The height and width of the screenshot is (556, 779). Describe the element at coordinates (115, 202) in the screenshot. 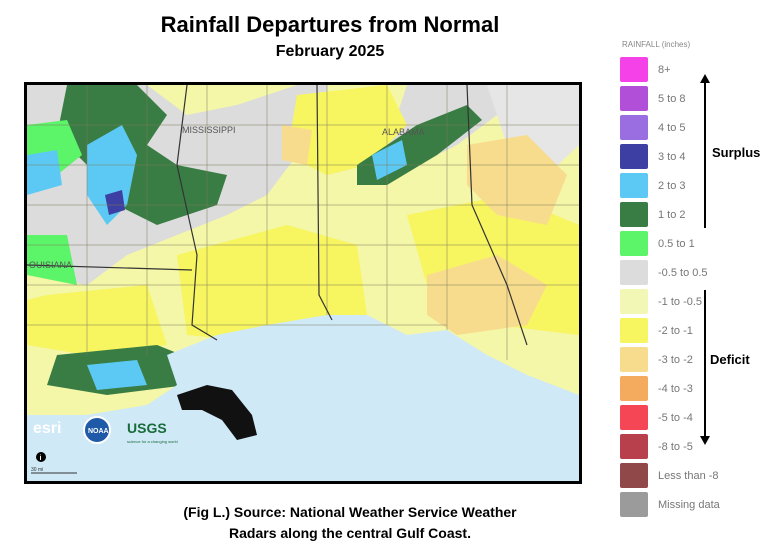

I see `surplus-purple-spot` at that location.